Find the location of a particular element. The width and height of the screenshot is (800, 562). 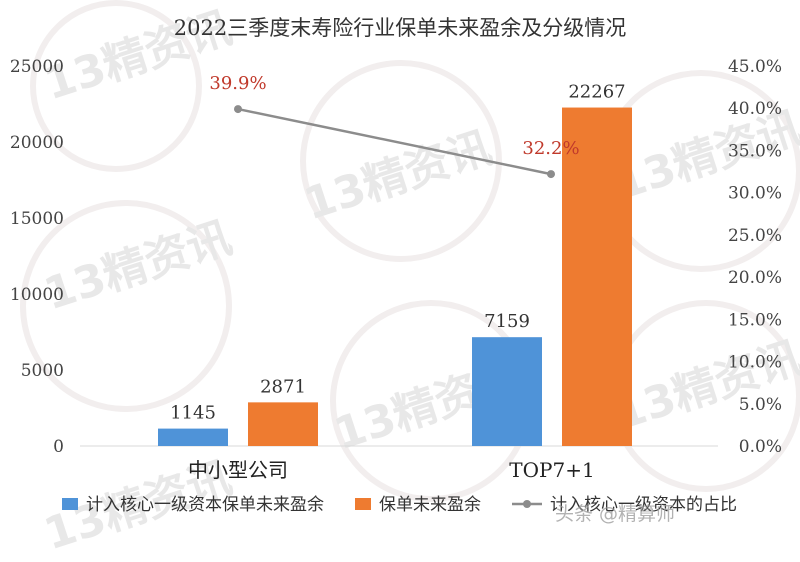

chart-title: 2022三季度末寿险行业保单未来盈余及分级情况 is located at coordinates (400, 28).